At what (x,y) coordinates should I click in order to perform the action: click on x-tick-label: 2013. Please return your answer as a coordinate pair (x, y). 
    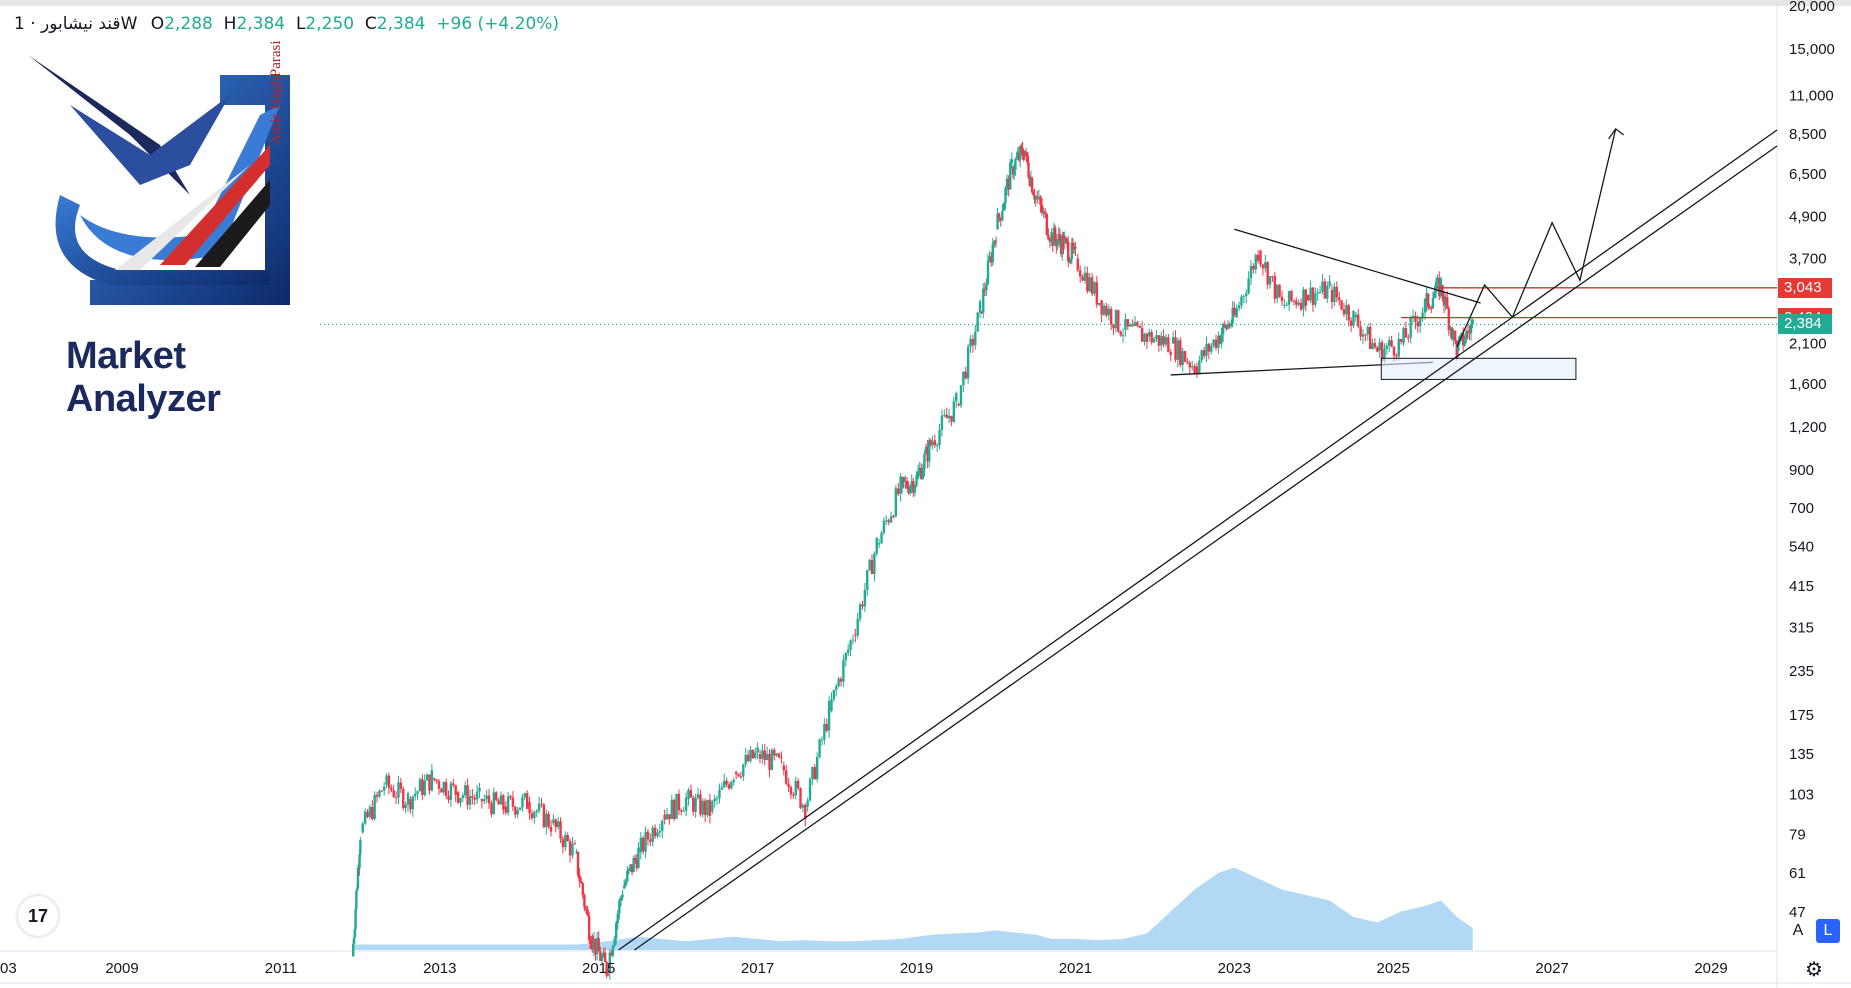
    Looking at the image, I should click on (439, 968).